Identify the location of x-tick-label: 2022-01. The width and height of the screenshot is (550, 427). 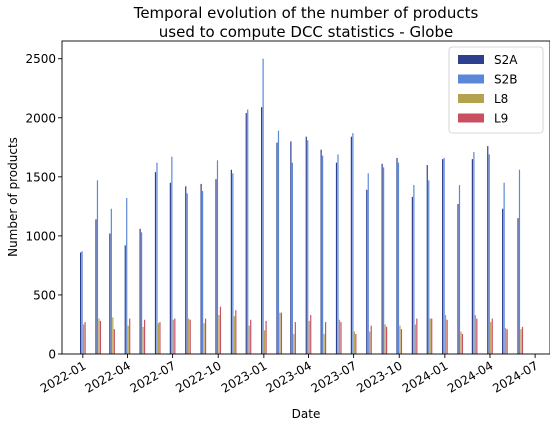
(63, 376).